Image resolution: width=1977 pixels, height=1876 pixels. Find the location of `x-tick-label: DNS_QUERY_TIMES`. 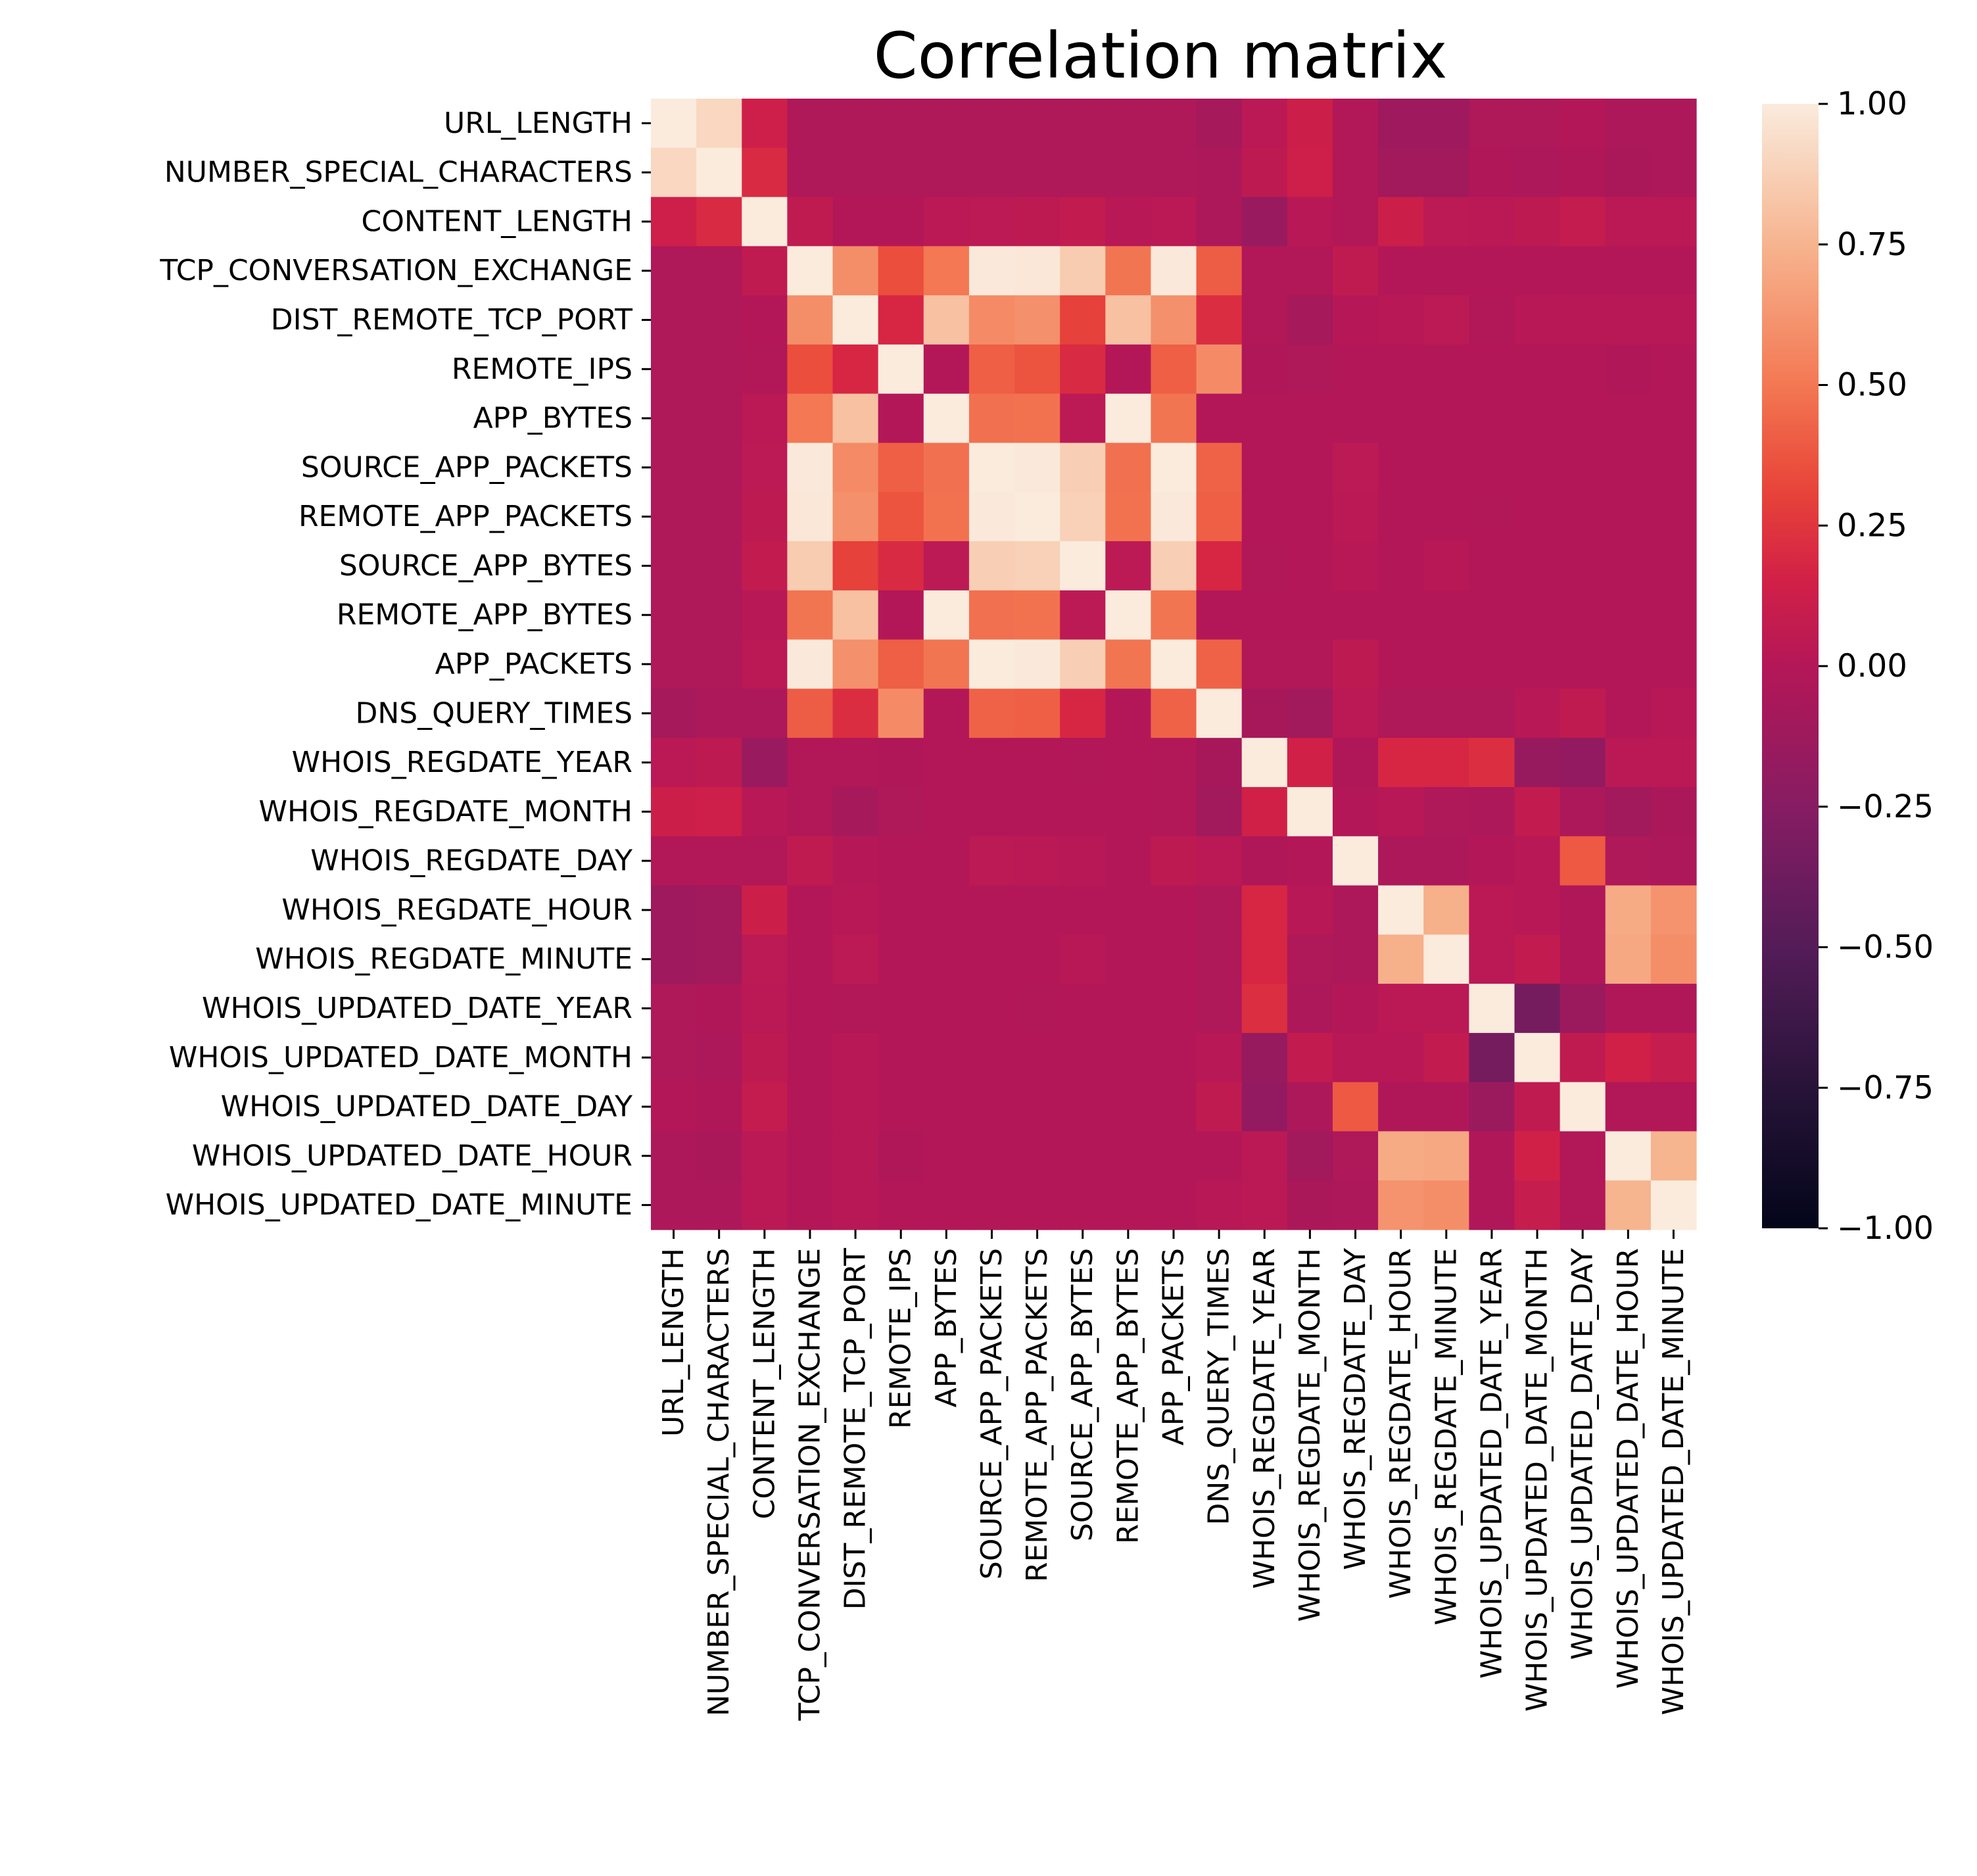

x-tick-label: DNS_QUERY_TIMES is located at coordinates (1219, 1387).